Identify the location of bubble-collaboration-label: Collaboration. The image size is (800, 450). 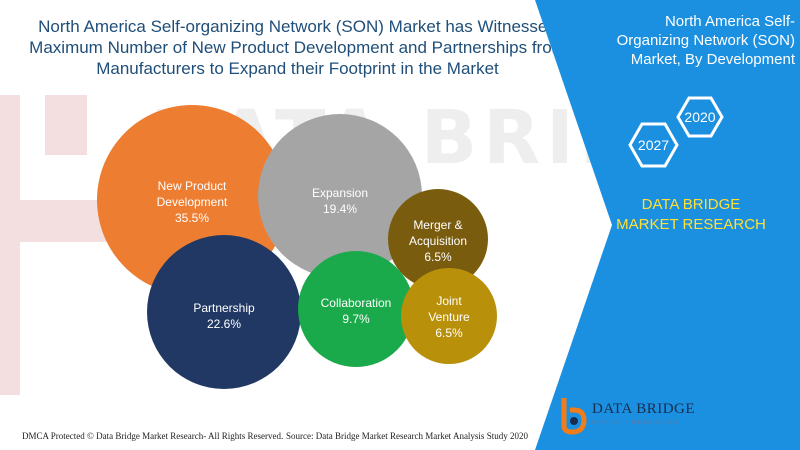
(356, 303).